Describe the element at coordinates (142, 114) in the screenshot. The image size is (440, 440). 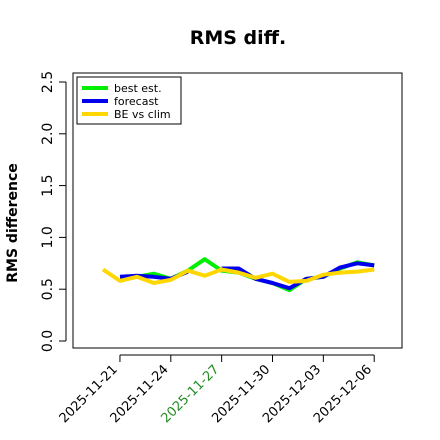
I see `legend-label: BE vs clim` at that location.